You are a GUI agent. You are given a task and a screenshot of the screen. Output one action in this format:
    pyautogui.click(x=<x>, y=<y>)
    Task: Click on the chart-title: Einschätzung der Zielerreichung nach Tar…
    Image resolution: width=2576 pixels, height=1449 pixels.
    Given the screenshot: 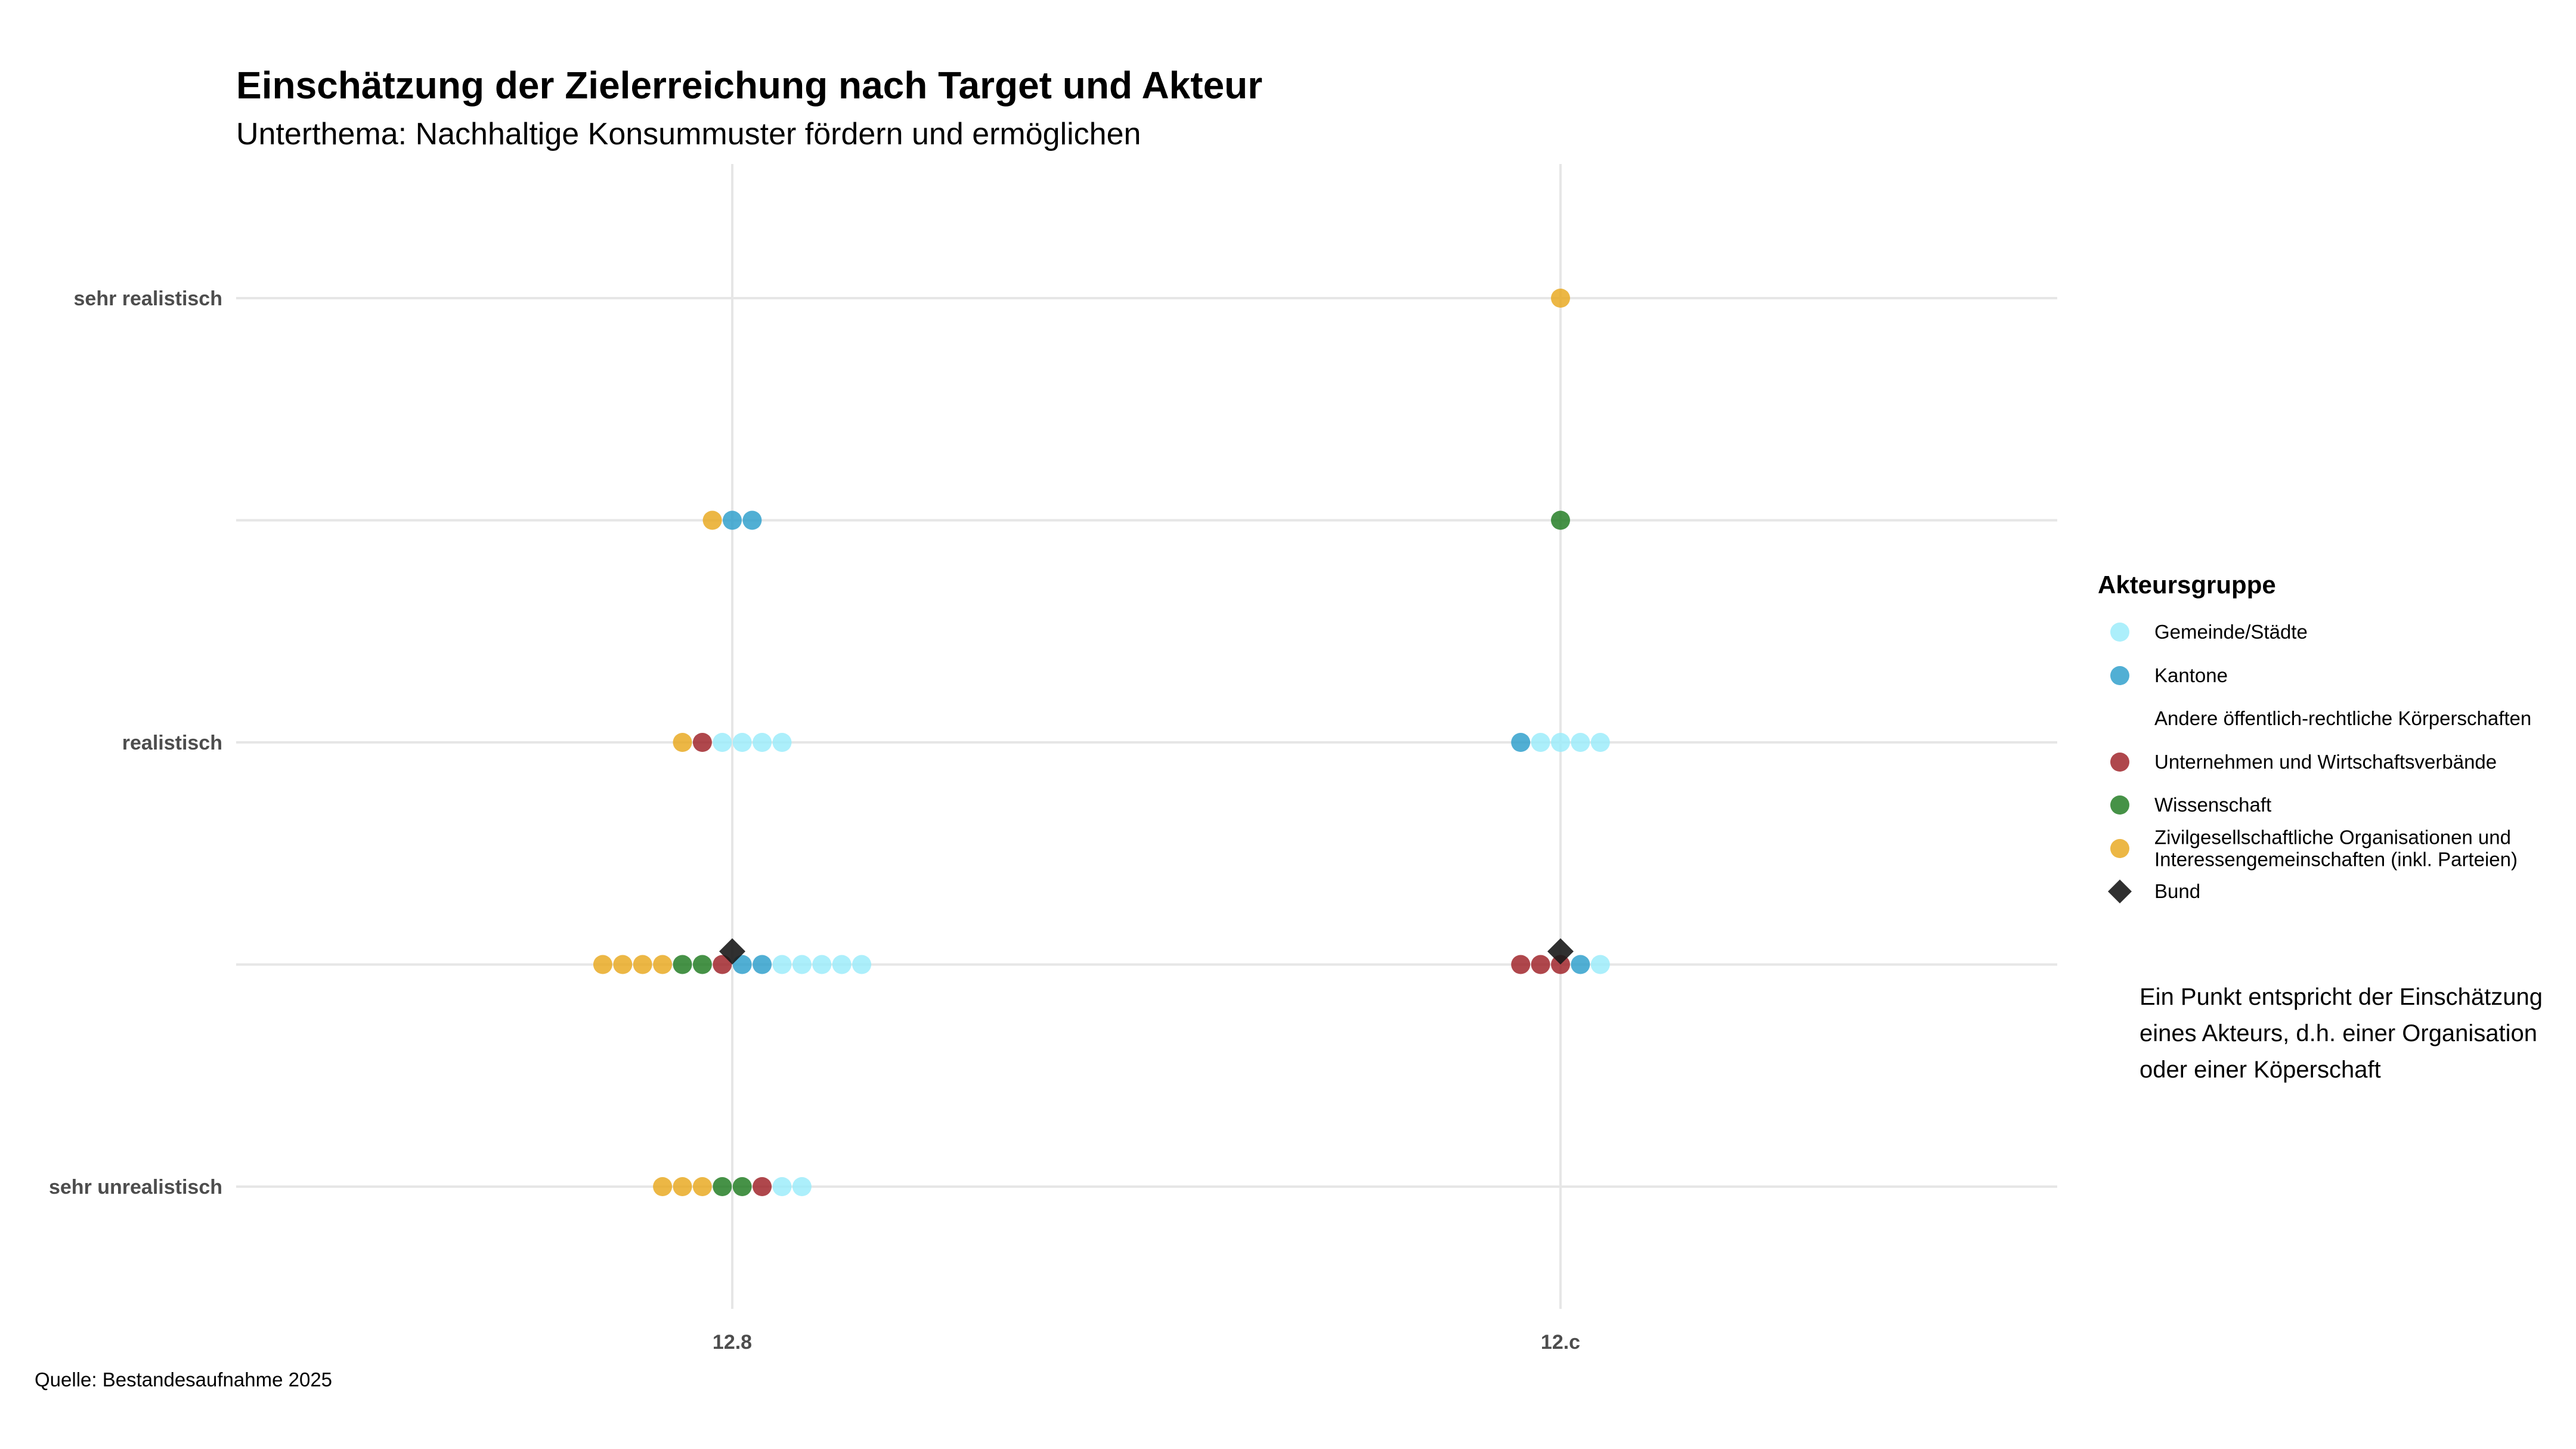 What is the action you would take?
    pyautogui.click(x=749, y=86)
    